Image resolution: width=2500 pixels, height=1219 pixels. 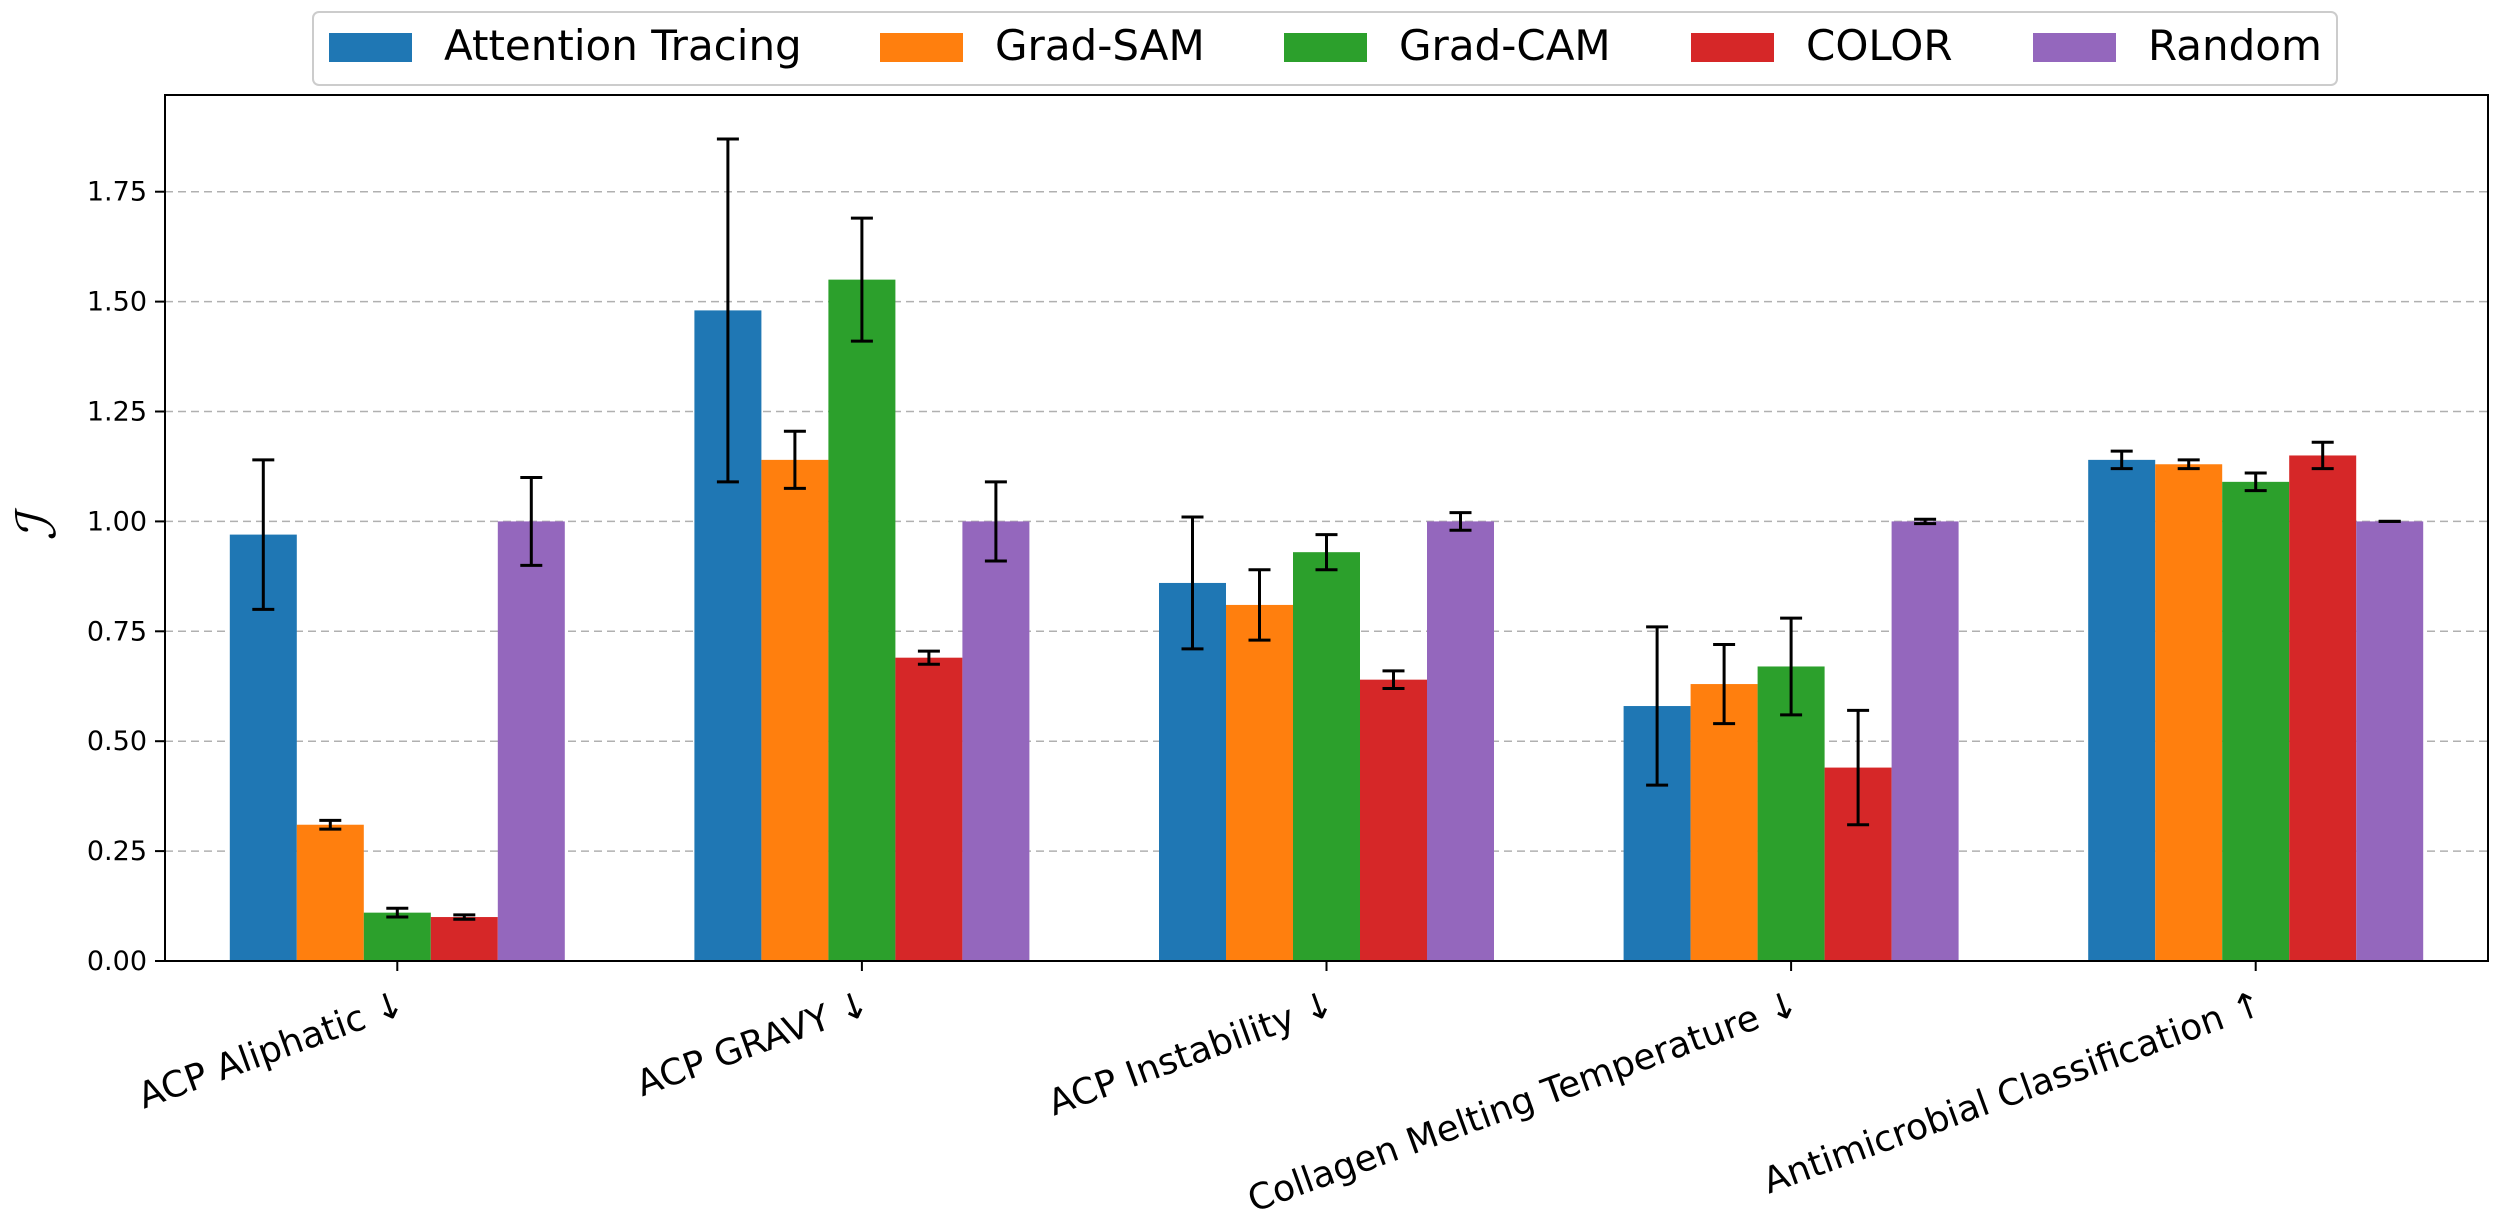 What do you see at coordinates (126, 577) in the screenshot?
I see `y-axis: 0.00 0.25 0.50 0.75 1.00 1.25 1.50 1.75` at bounding box center [126, 577].